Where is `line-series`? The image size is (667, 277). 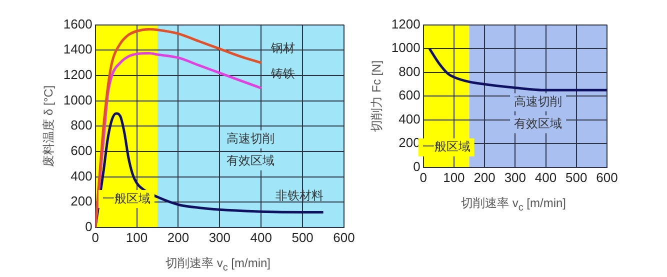
line-series is located at coordinates (517, 69).